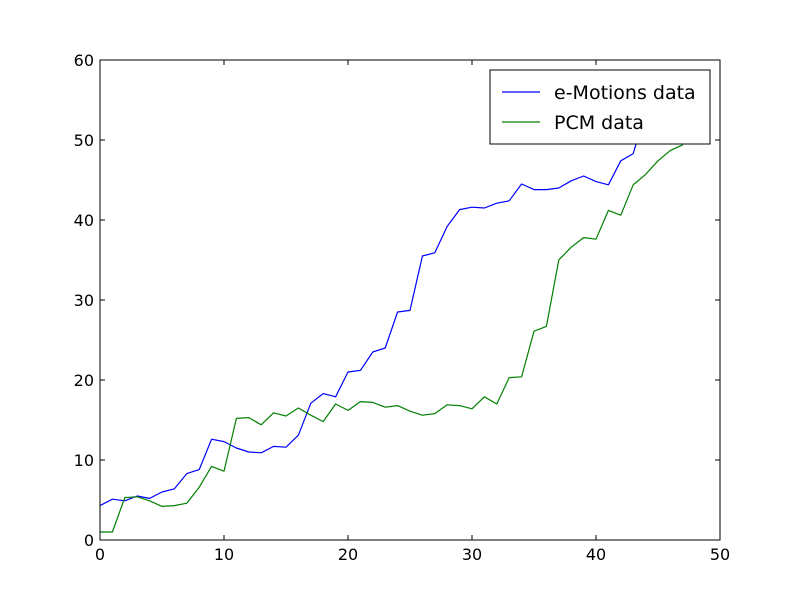  Describe the element at coordinates (720, 554) in the screenshot. I see `x-tick-label: 50` at that location.